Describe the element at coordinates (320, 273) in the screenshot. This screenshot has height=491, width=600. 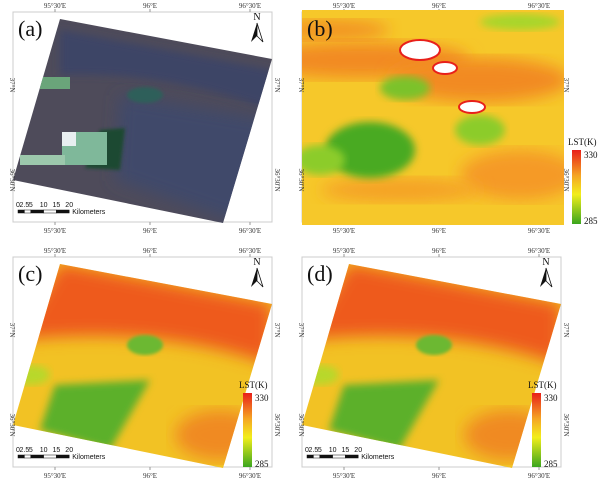
I see `panel-label: (d)` at that location.